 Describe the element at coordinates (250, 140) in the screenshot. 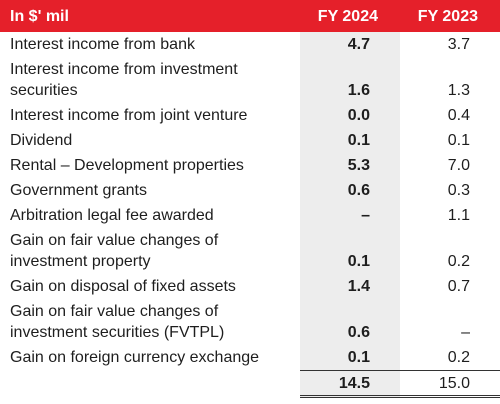

I see `table-row: Dividend 0.1 0.1` at that location.